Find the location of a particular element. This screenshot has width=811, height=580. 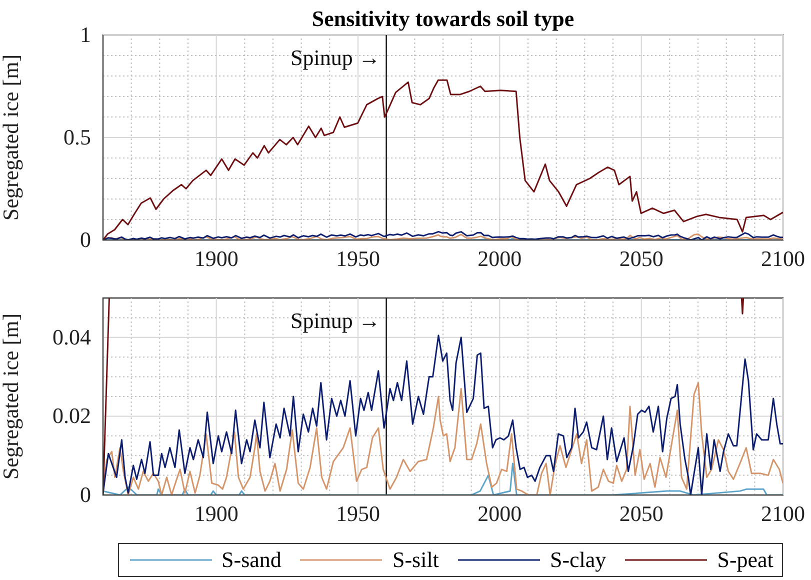

legend-label: S-sand is located at coordinates (252, 560).